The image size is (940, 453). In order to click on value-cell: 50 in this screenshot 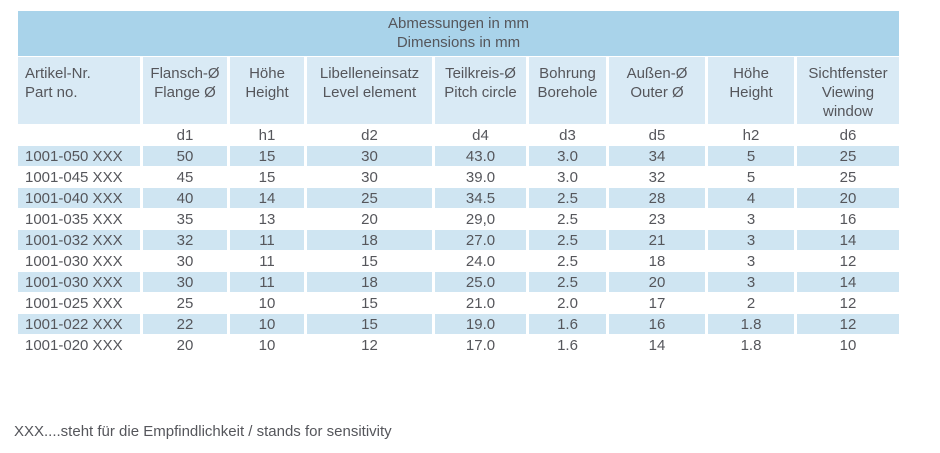, I will do `click(185, 156)`.